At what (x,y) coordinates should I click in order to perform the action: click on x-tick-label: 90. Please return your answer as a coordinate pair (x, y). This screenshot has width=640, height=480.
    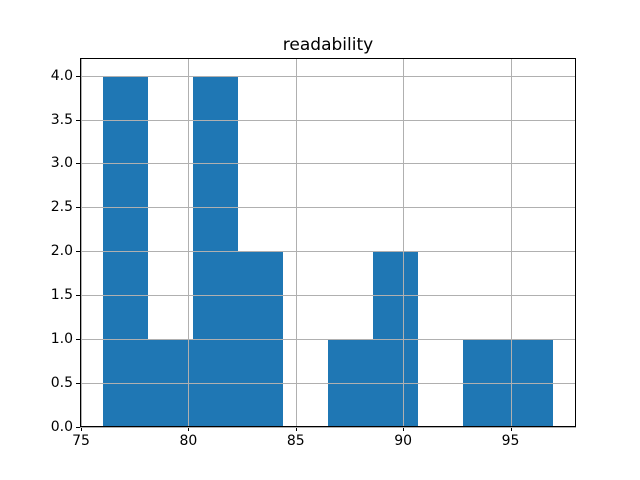
    Looking at the image, I should click on (403, 441).